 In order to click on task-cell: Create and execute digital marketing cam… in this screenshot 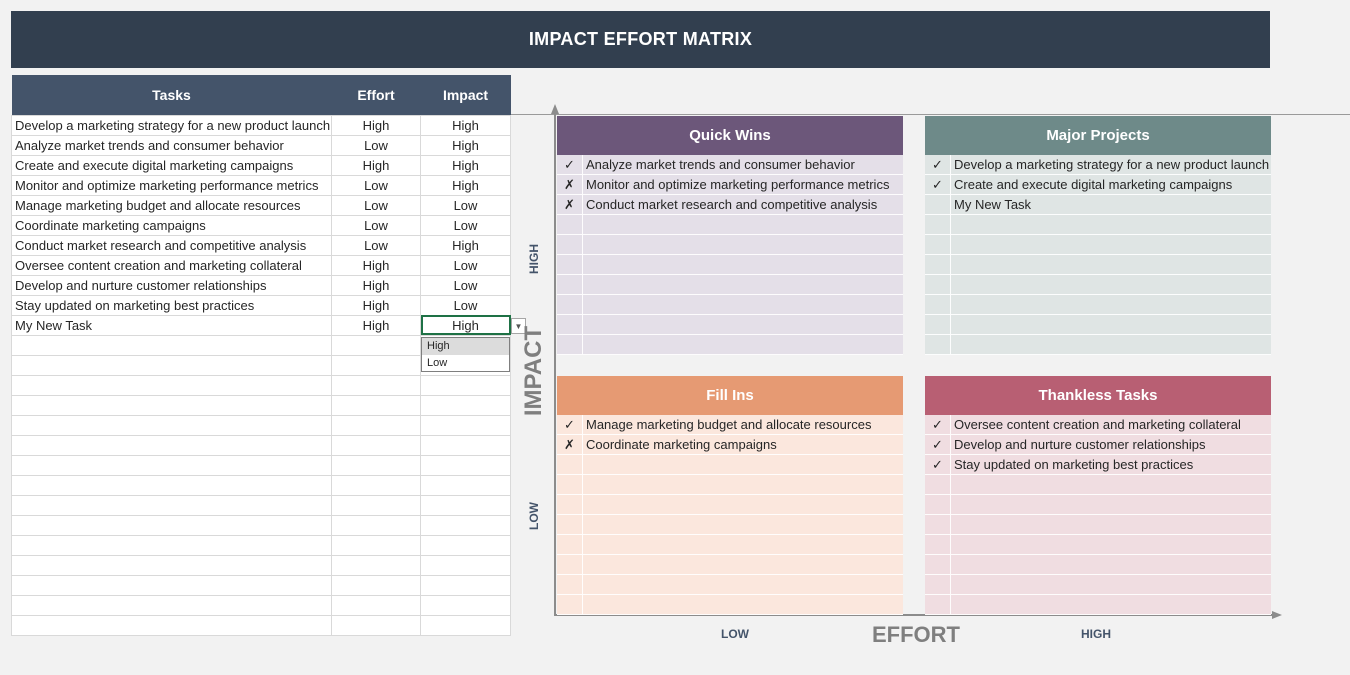, I will do `click(171, 165)`.